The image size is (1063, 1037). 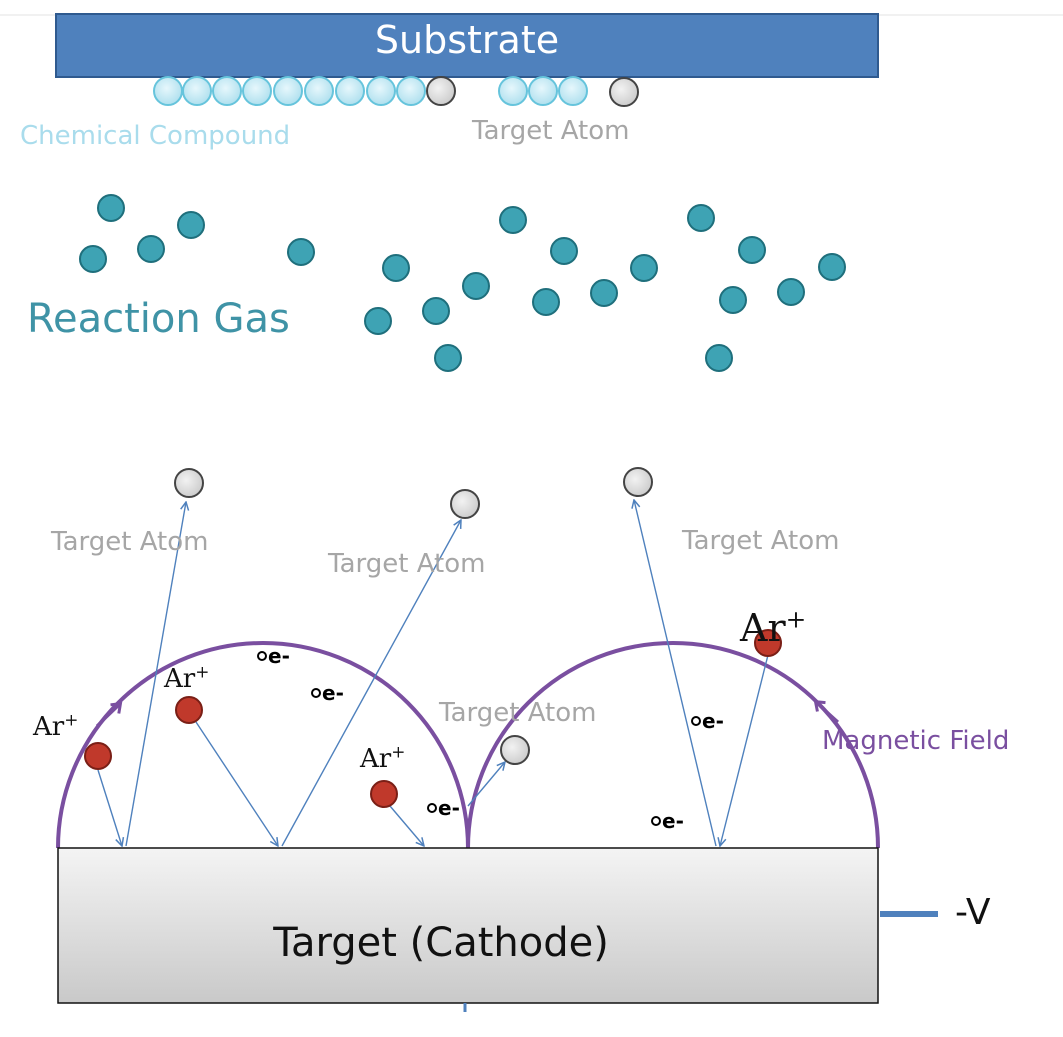 I want to click on target-atom-label-a: Target Atom, so click(x=130, y=542).